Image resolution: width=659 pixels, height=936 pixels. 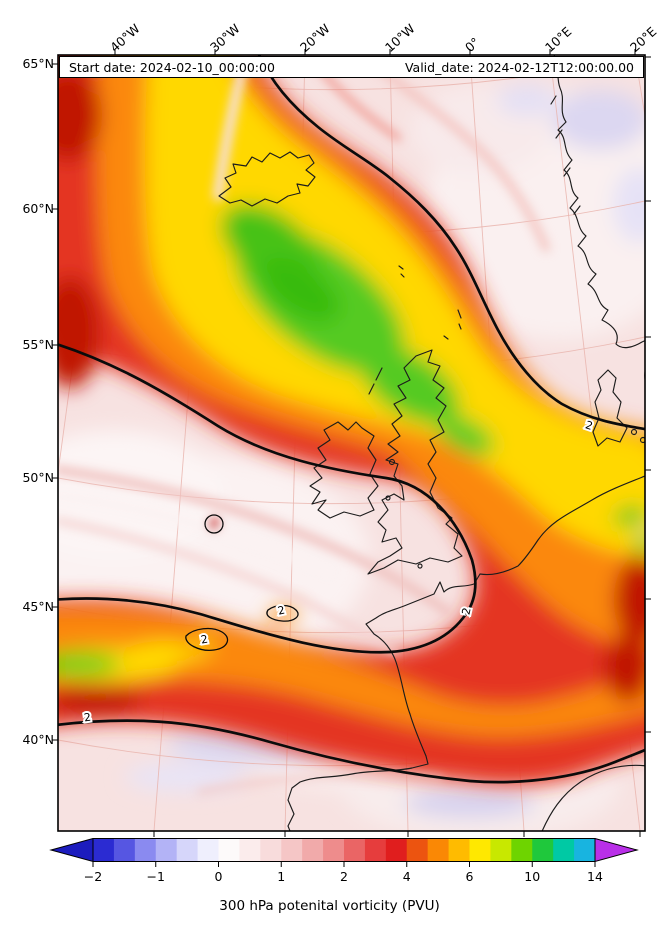 I want to click on lat-label-55n: 55°N, so click(x=38, y=344).